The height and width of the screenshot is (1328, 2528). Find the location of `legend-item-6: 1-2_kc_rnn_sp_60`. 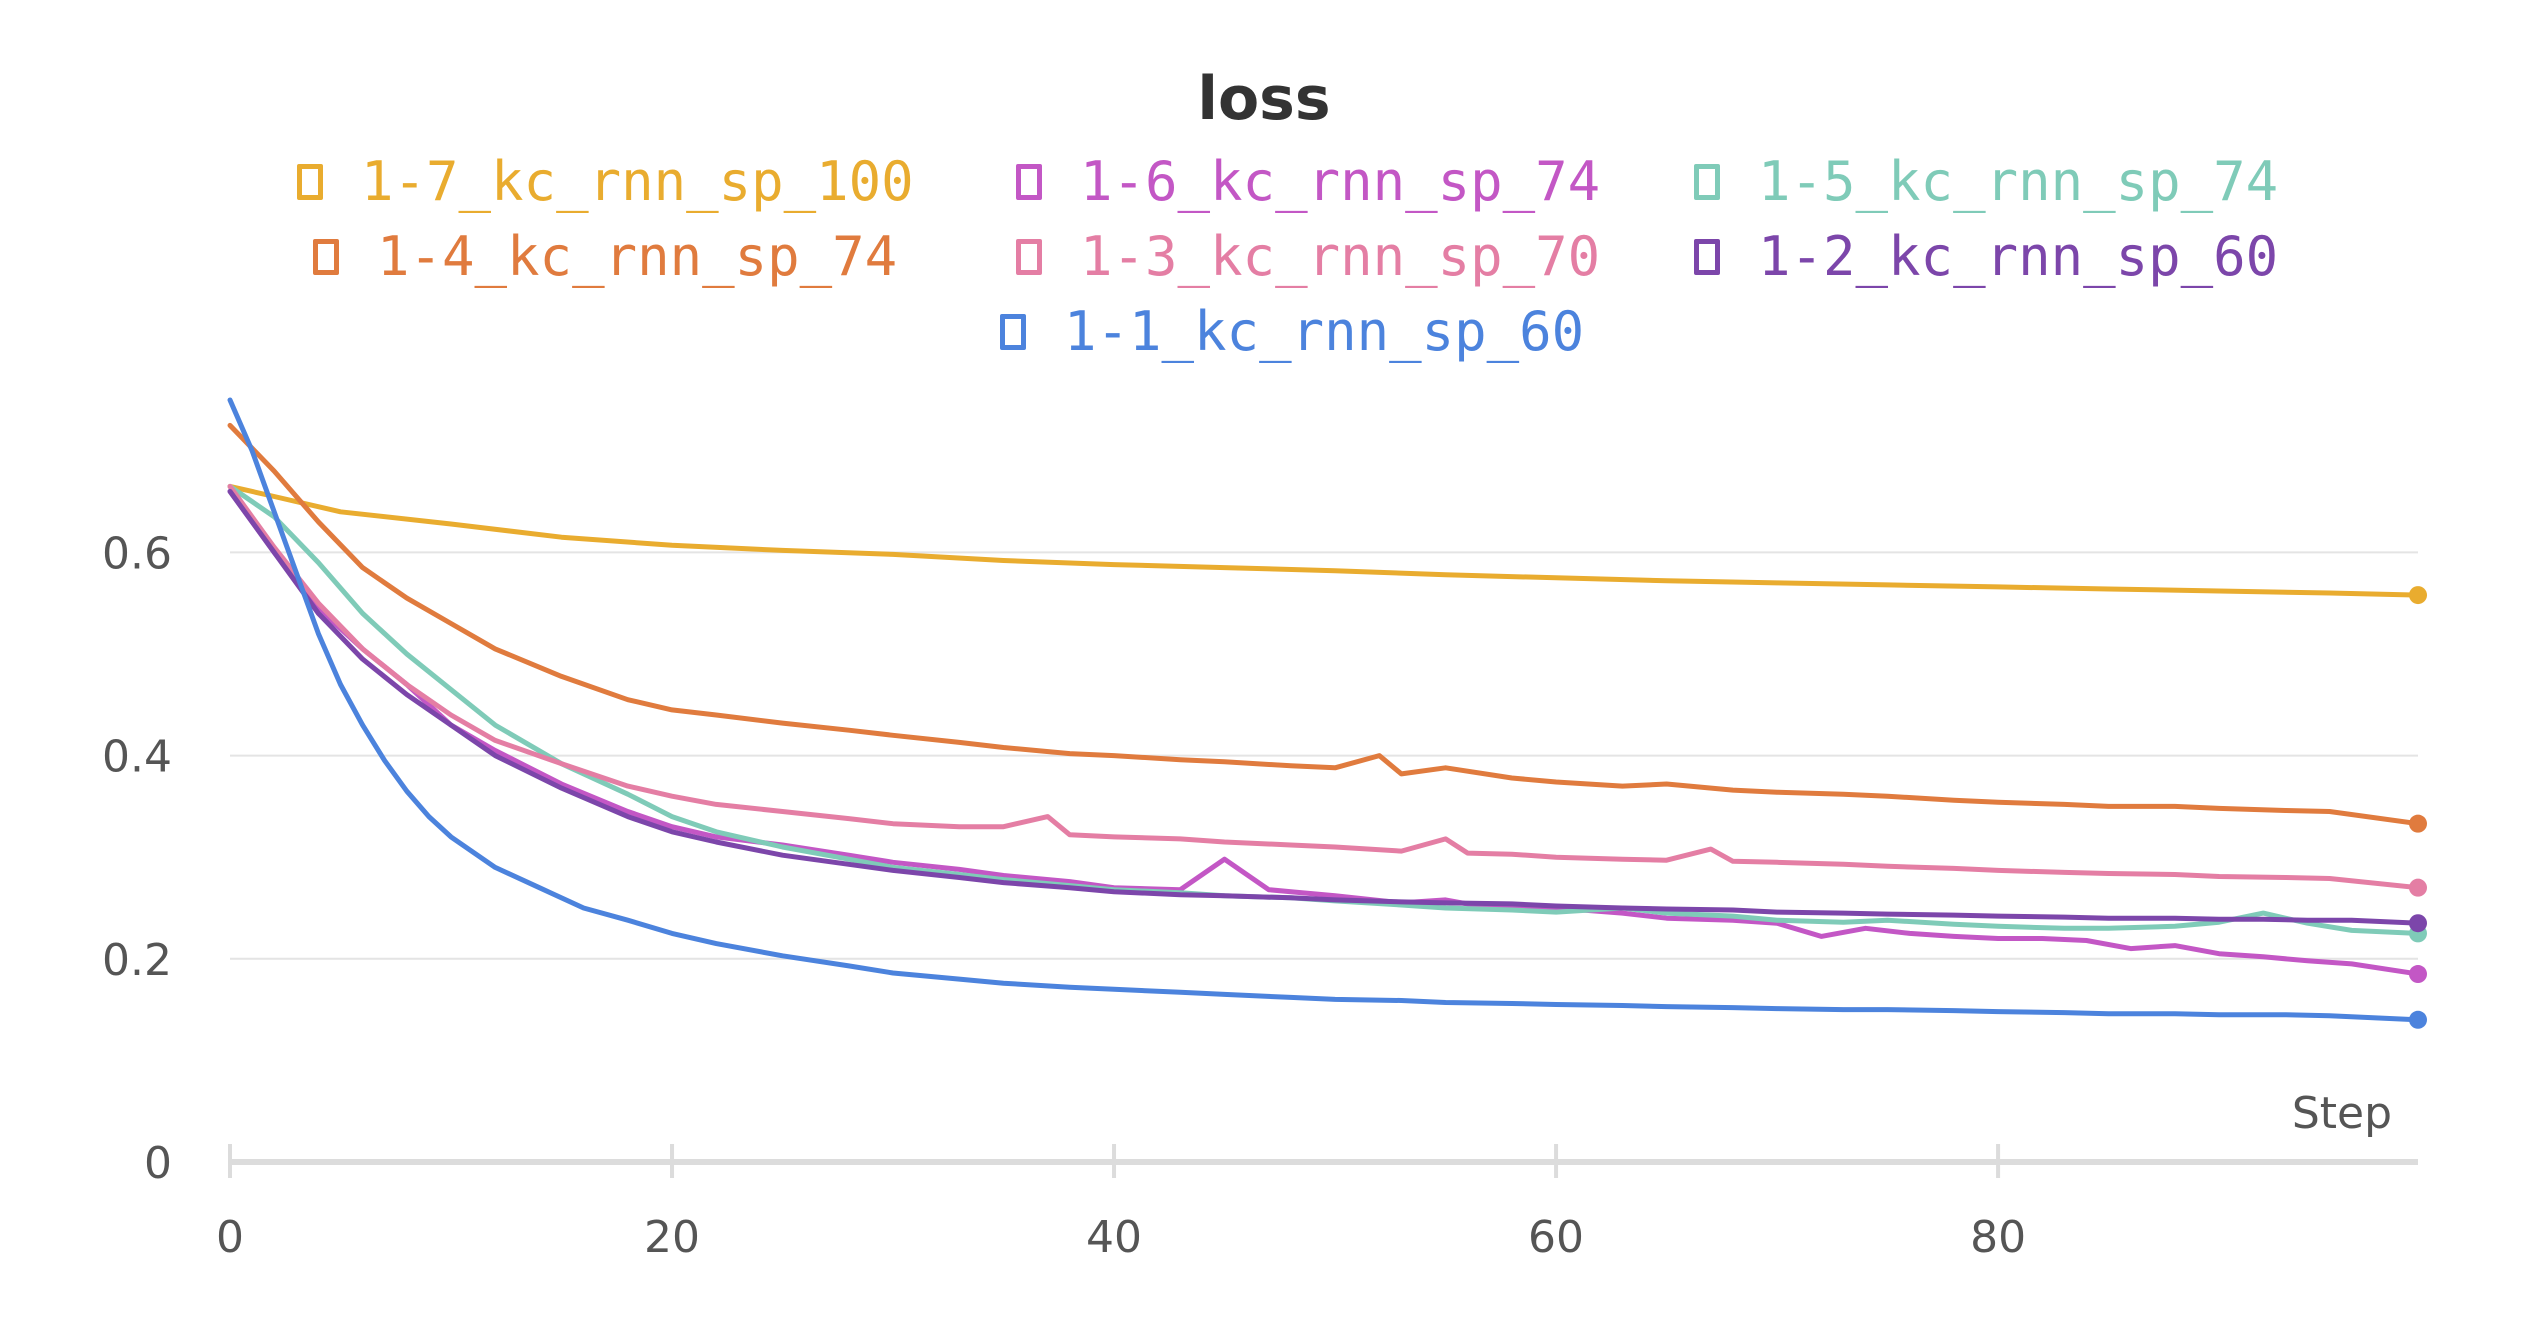

legend-item-6: 1-2_kc_rnn_sp_60 is located at coordinates (1986, 256).